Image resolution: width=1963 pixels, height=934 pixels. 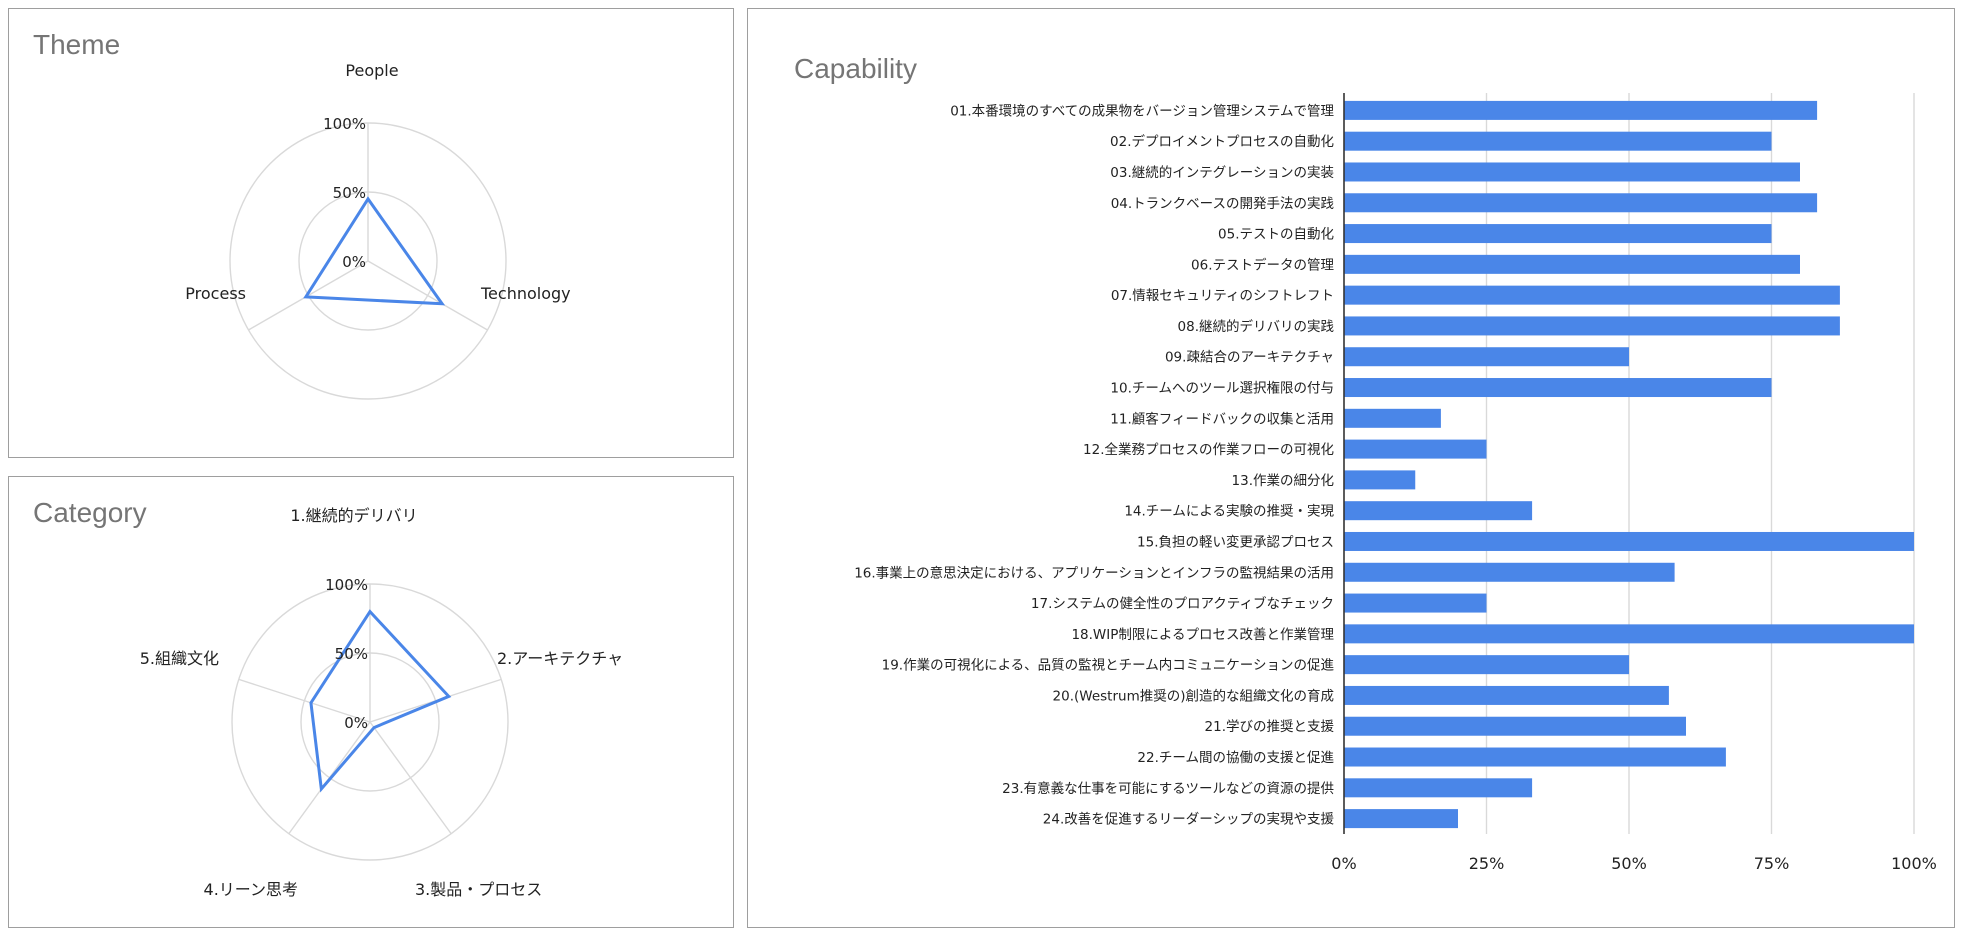 What do you see at coordinates (1283, 481) in the screenshot?
I see `capability-category-label: 13.作業の細分化` at bounding box center [1283, 481].